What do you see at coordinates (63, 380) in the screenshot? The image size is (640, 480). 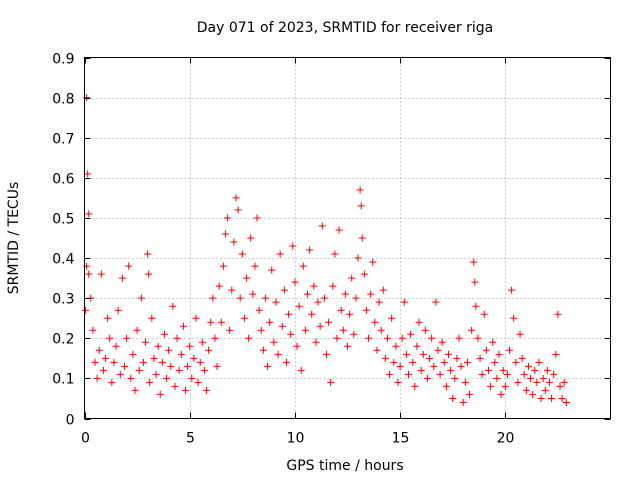 I see `y-tick-label: 0.1` at bounding box center [63, 380].